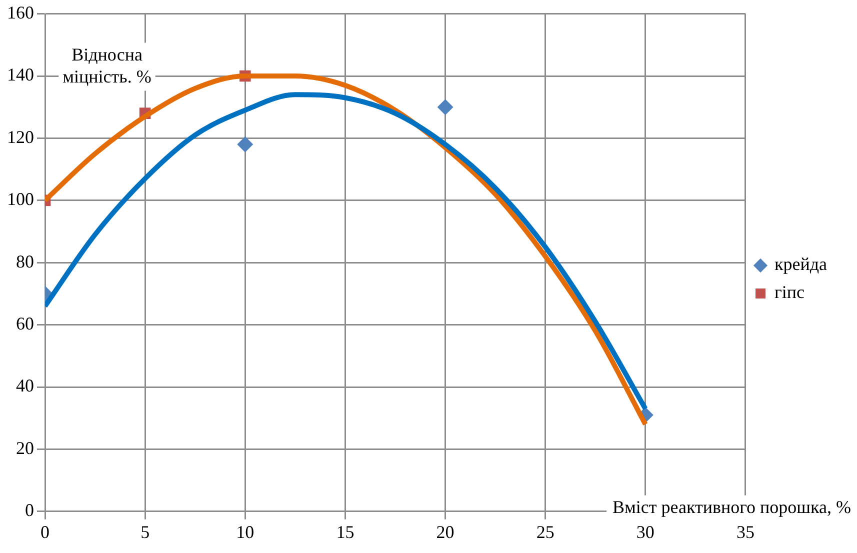 This screenshot has width=857, height=553. I want to click on y-tick-label: 20, so click(25, 448).